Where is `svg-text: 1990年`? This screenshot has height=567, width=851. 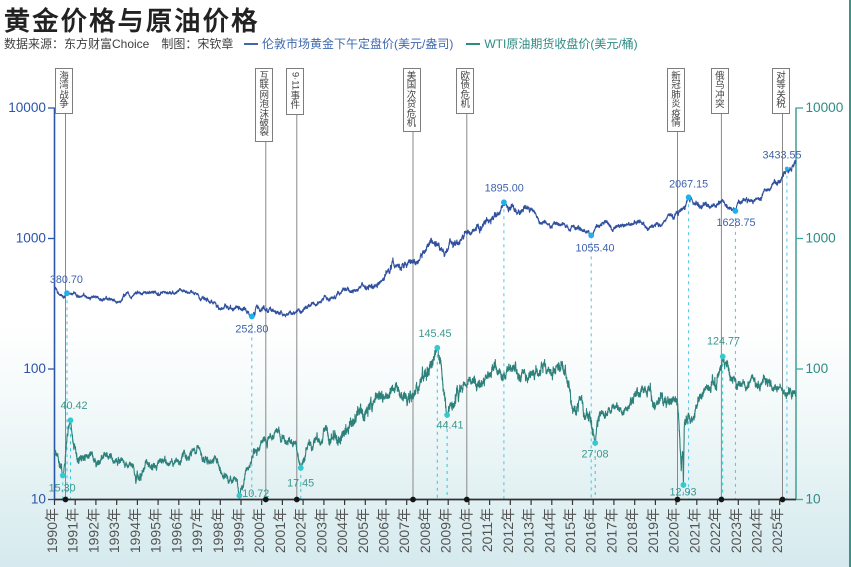 svg-text: 1990年 is located at coordinates (52, 530).